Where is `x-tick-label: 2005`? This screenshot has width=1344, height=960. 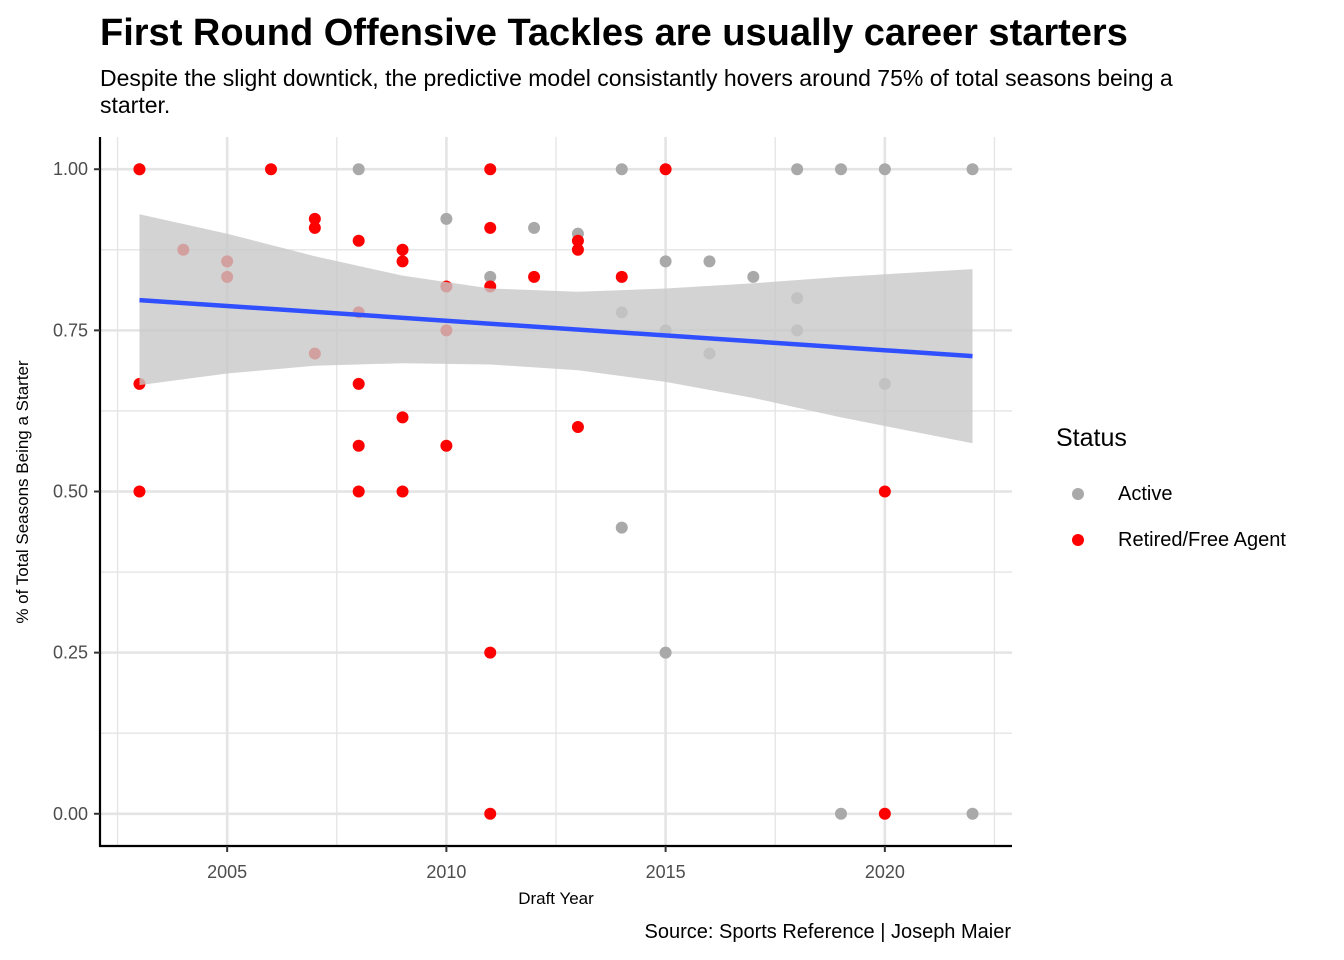 x-tick-label: 2005 is located at coordinates (227, 872).